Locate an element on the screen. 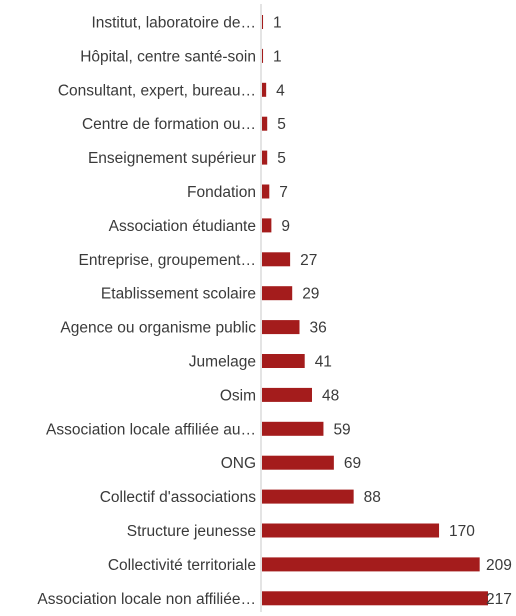 This screenshot has height=616, width=516. category-label: ONG is located at coordinates (238, 463).